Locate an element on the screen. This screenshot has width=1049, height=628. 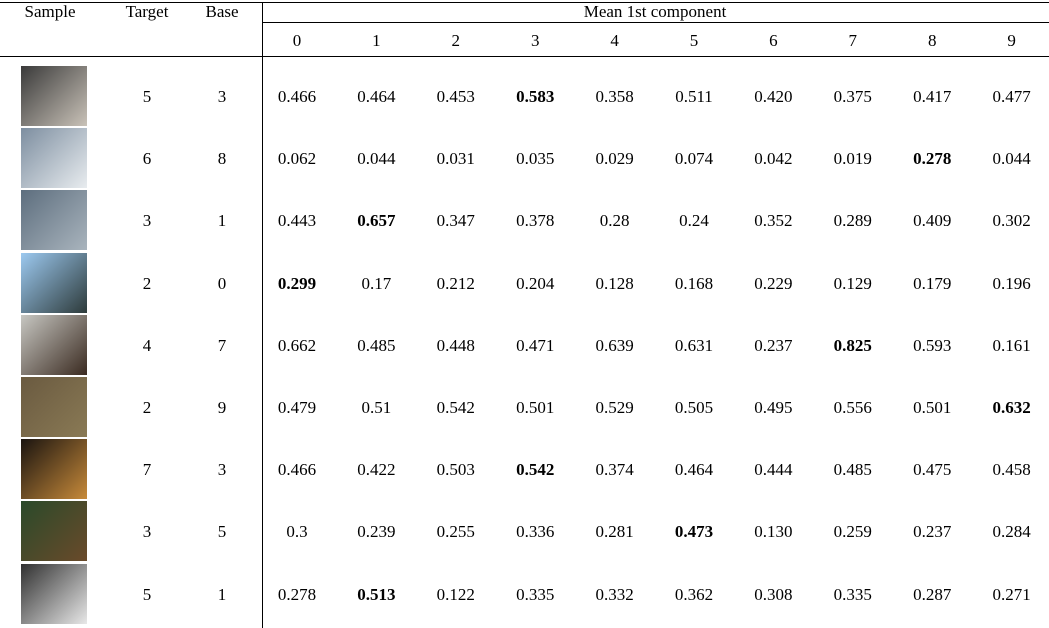
value-cell: 0.24 is located at coordinates (694, 221).